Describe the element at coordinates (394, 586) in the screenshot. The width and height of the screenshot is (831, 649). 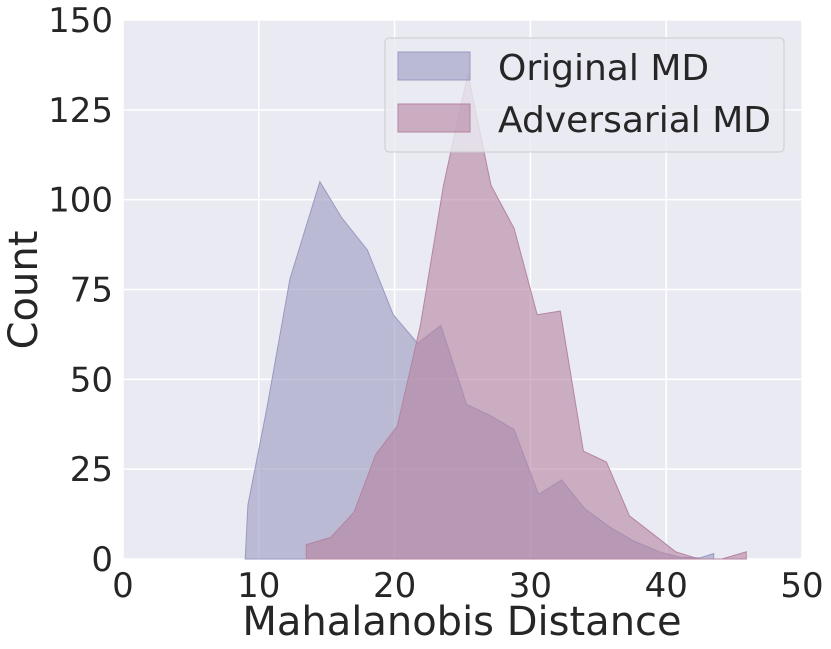
I see `x-tick-label: 20` at that location.